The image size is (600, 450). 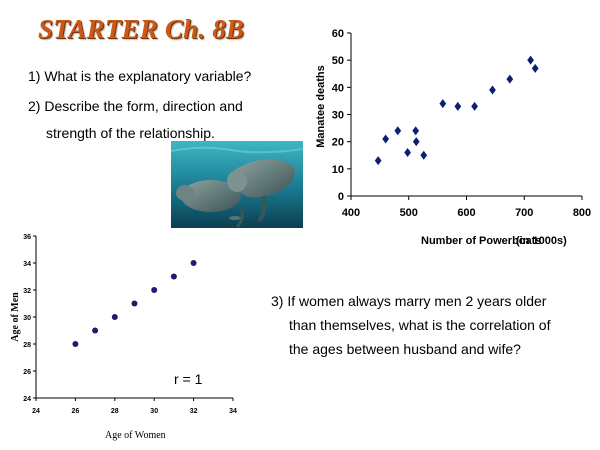 What do you see at coordinates (405, 349) in the screenshot?
I see `question-3-line-3: the ages between husband and wife?` at bounding box center [405, 349].